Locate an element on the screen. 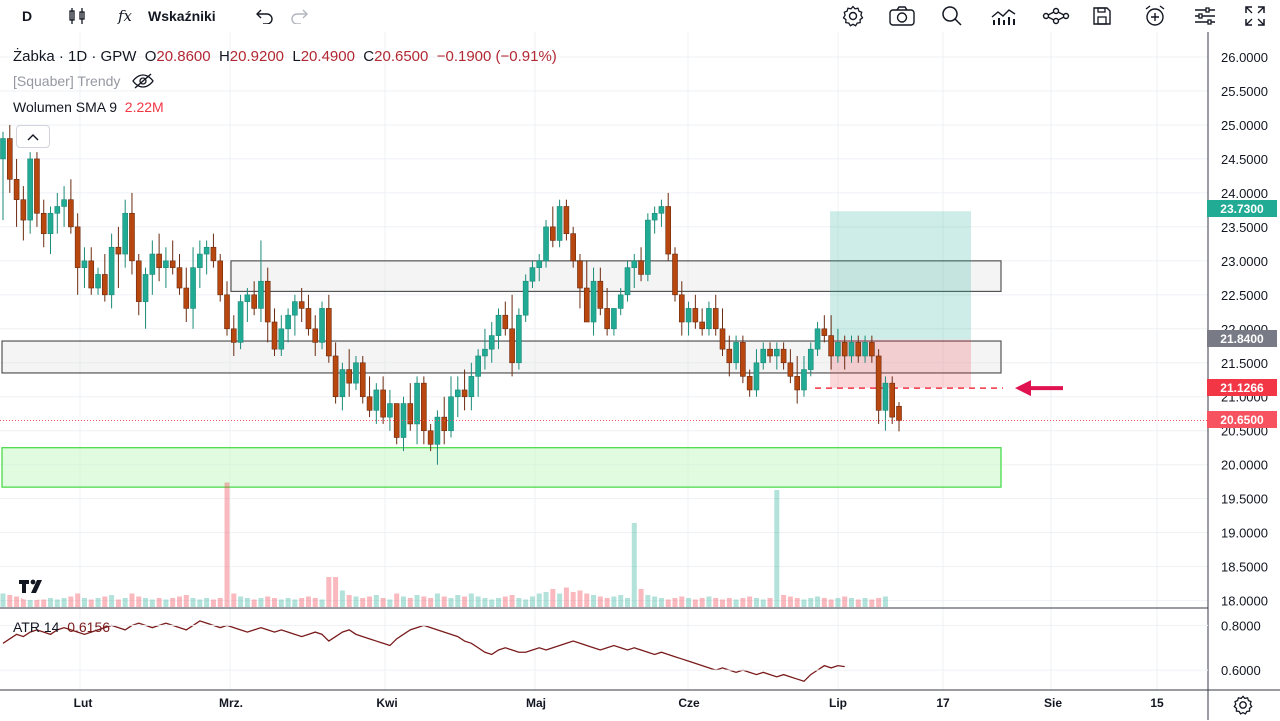 The height and width of the screenshot is (721, 1280). save-icon is located at coordinates (1102, 16).